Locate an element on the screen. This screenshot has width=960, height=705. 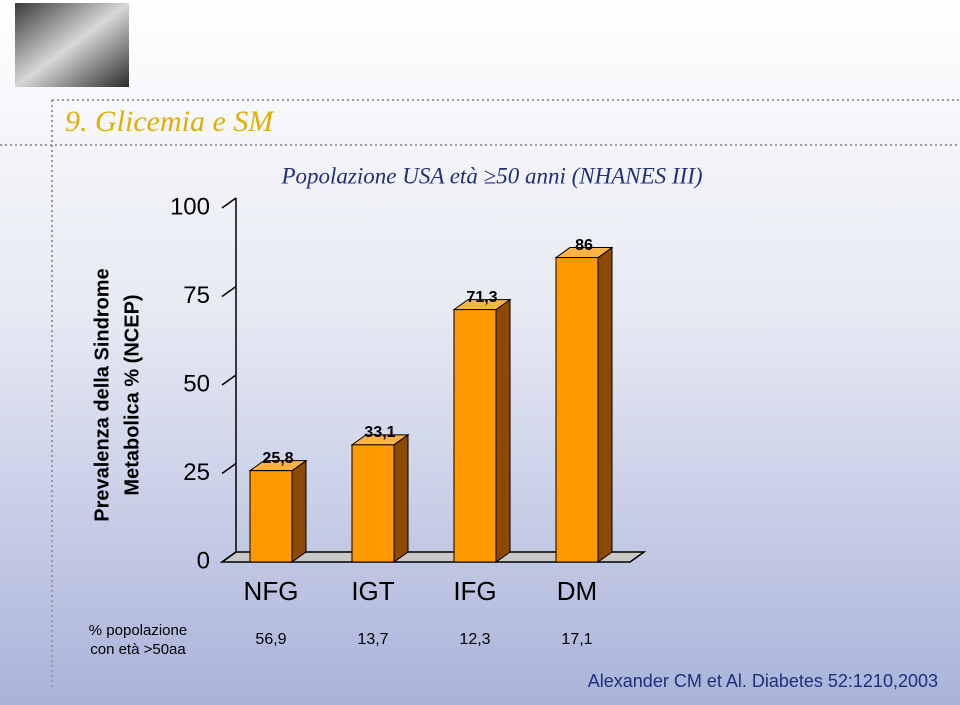
population-label: con età >50aa is located at coordinates (138, 649).